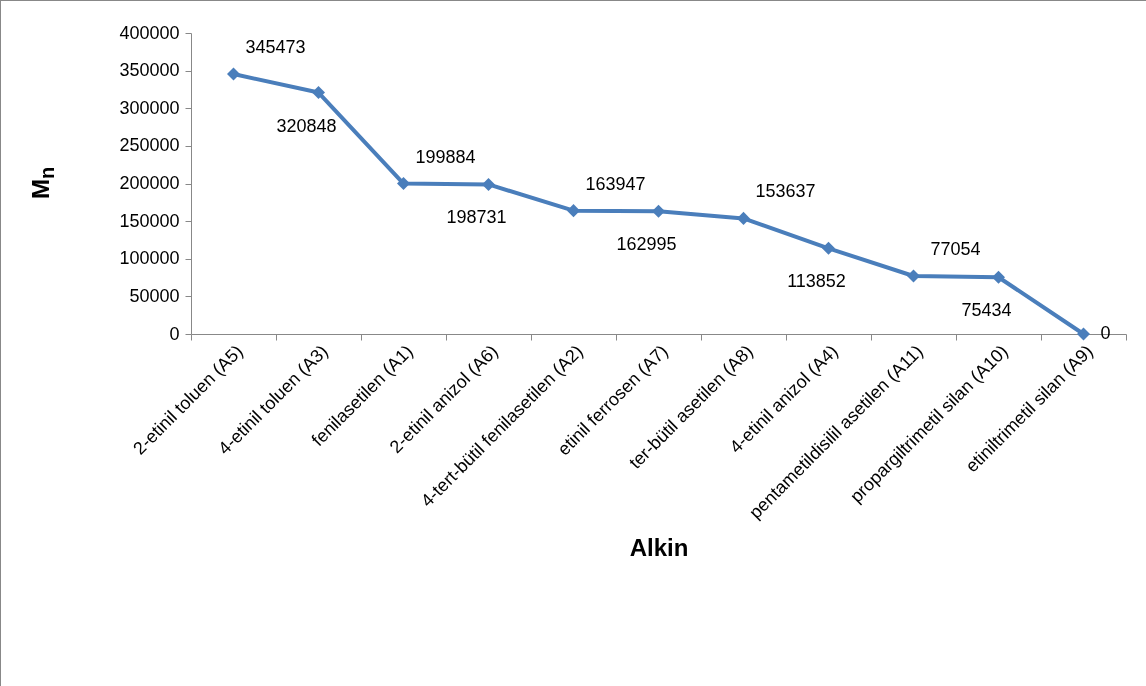 This screenshot has width=1146, height=686. I want to click on y-tick-label: 50000, so click(154, 295).